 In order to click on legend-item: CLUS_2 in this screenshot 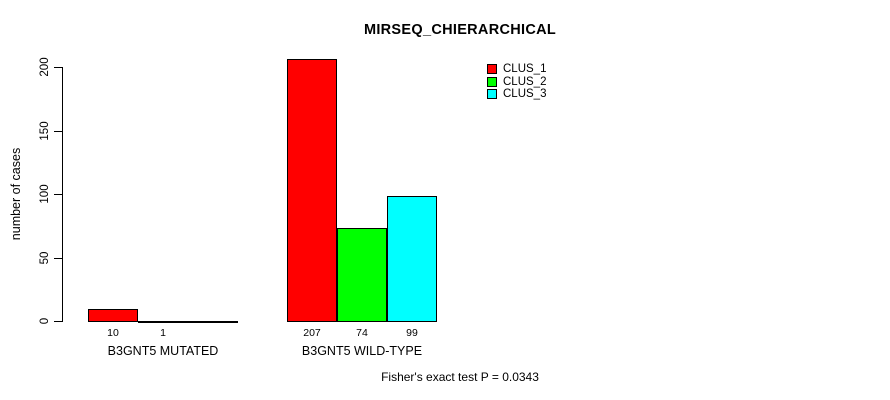, I will do `click(516, 82)`.